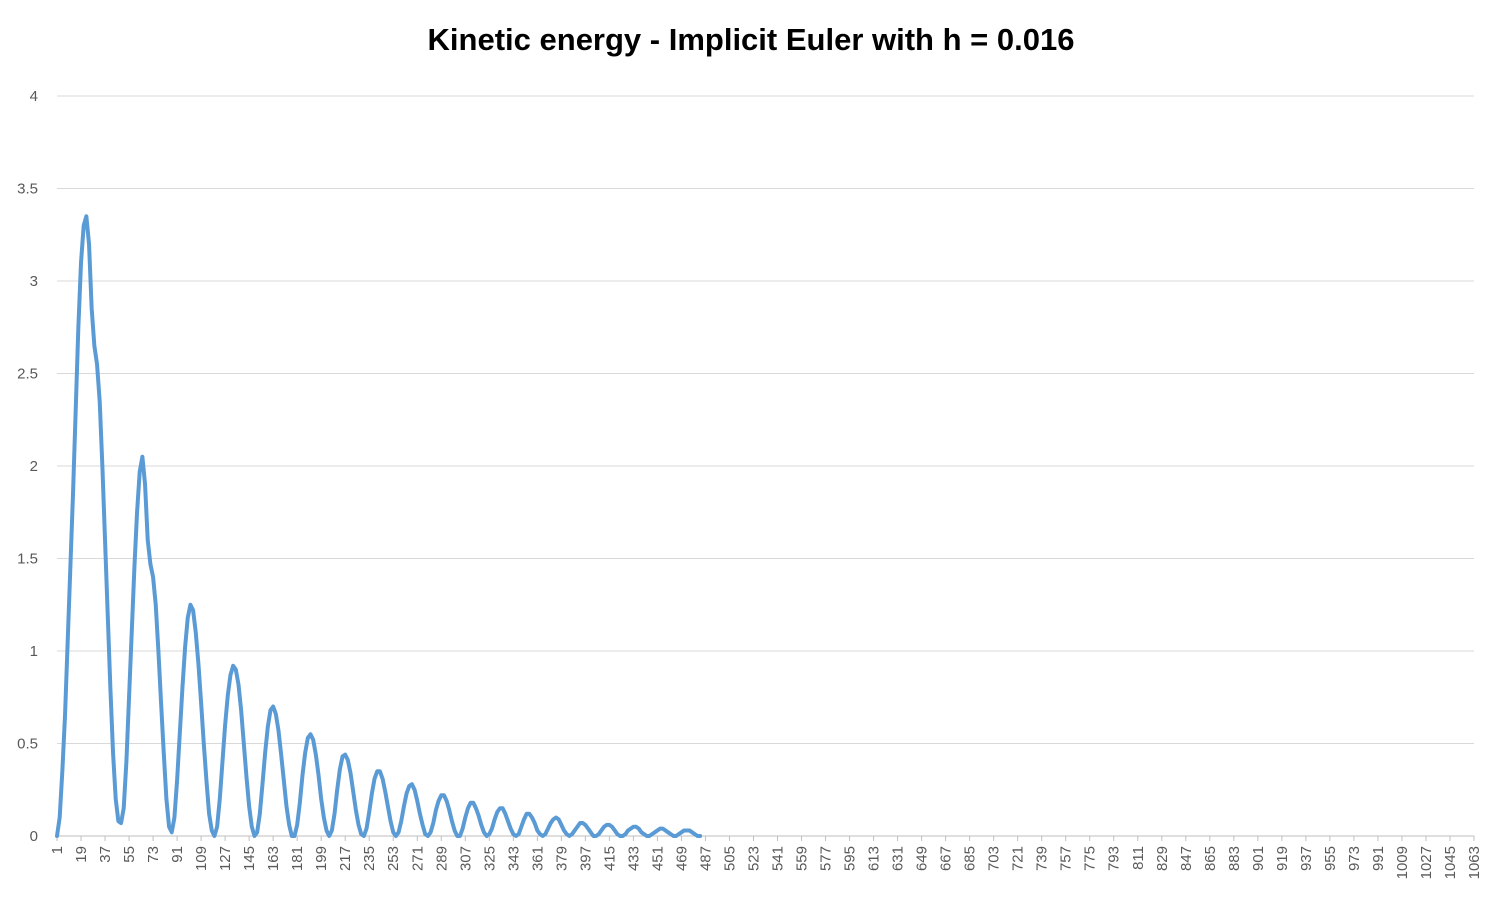 The image size is (1502, 902). I want to click on y-tick-label: 0.5, so click(27, 744).